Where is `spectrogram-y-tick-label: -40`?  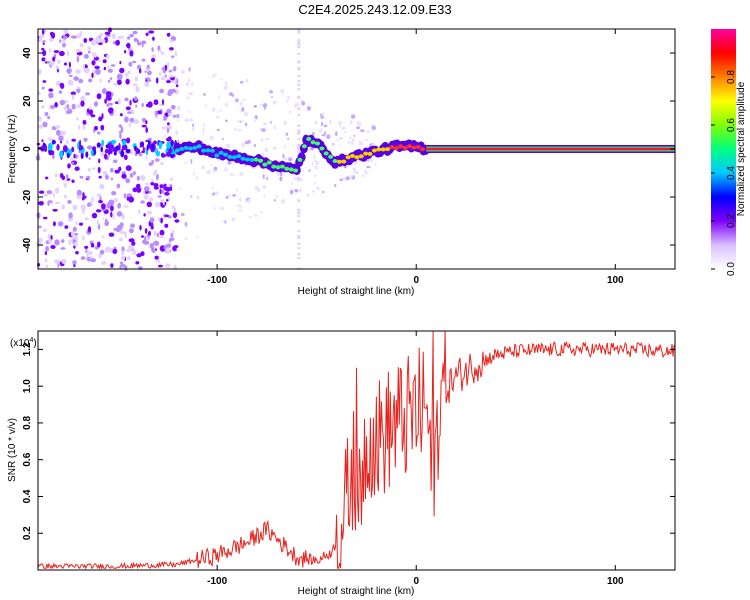 spectrogram-y-tick-label: -40 is located at coordinates (27, 244).